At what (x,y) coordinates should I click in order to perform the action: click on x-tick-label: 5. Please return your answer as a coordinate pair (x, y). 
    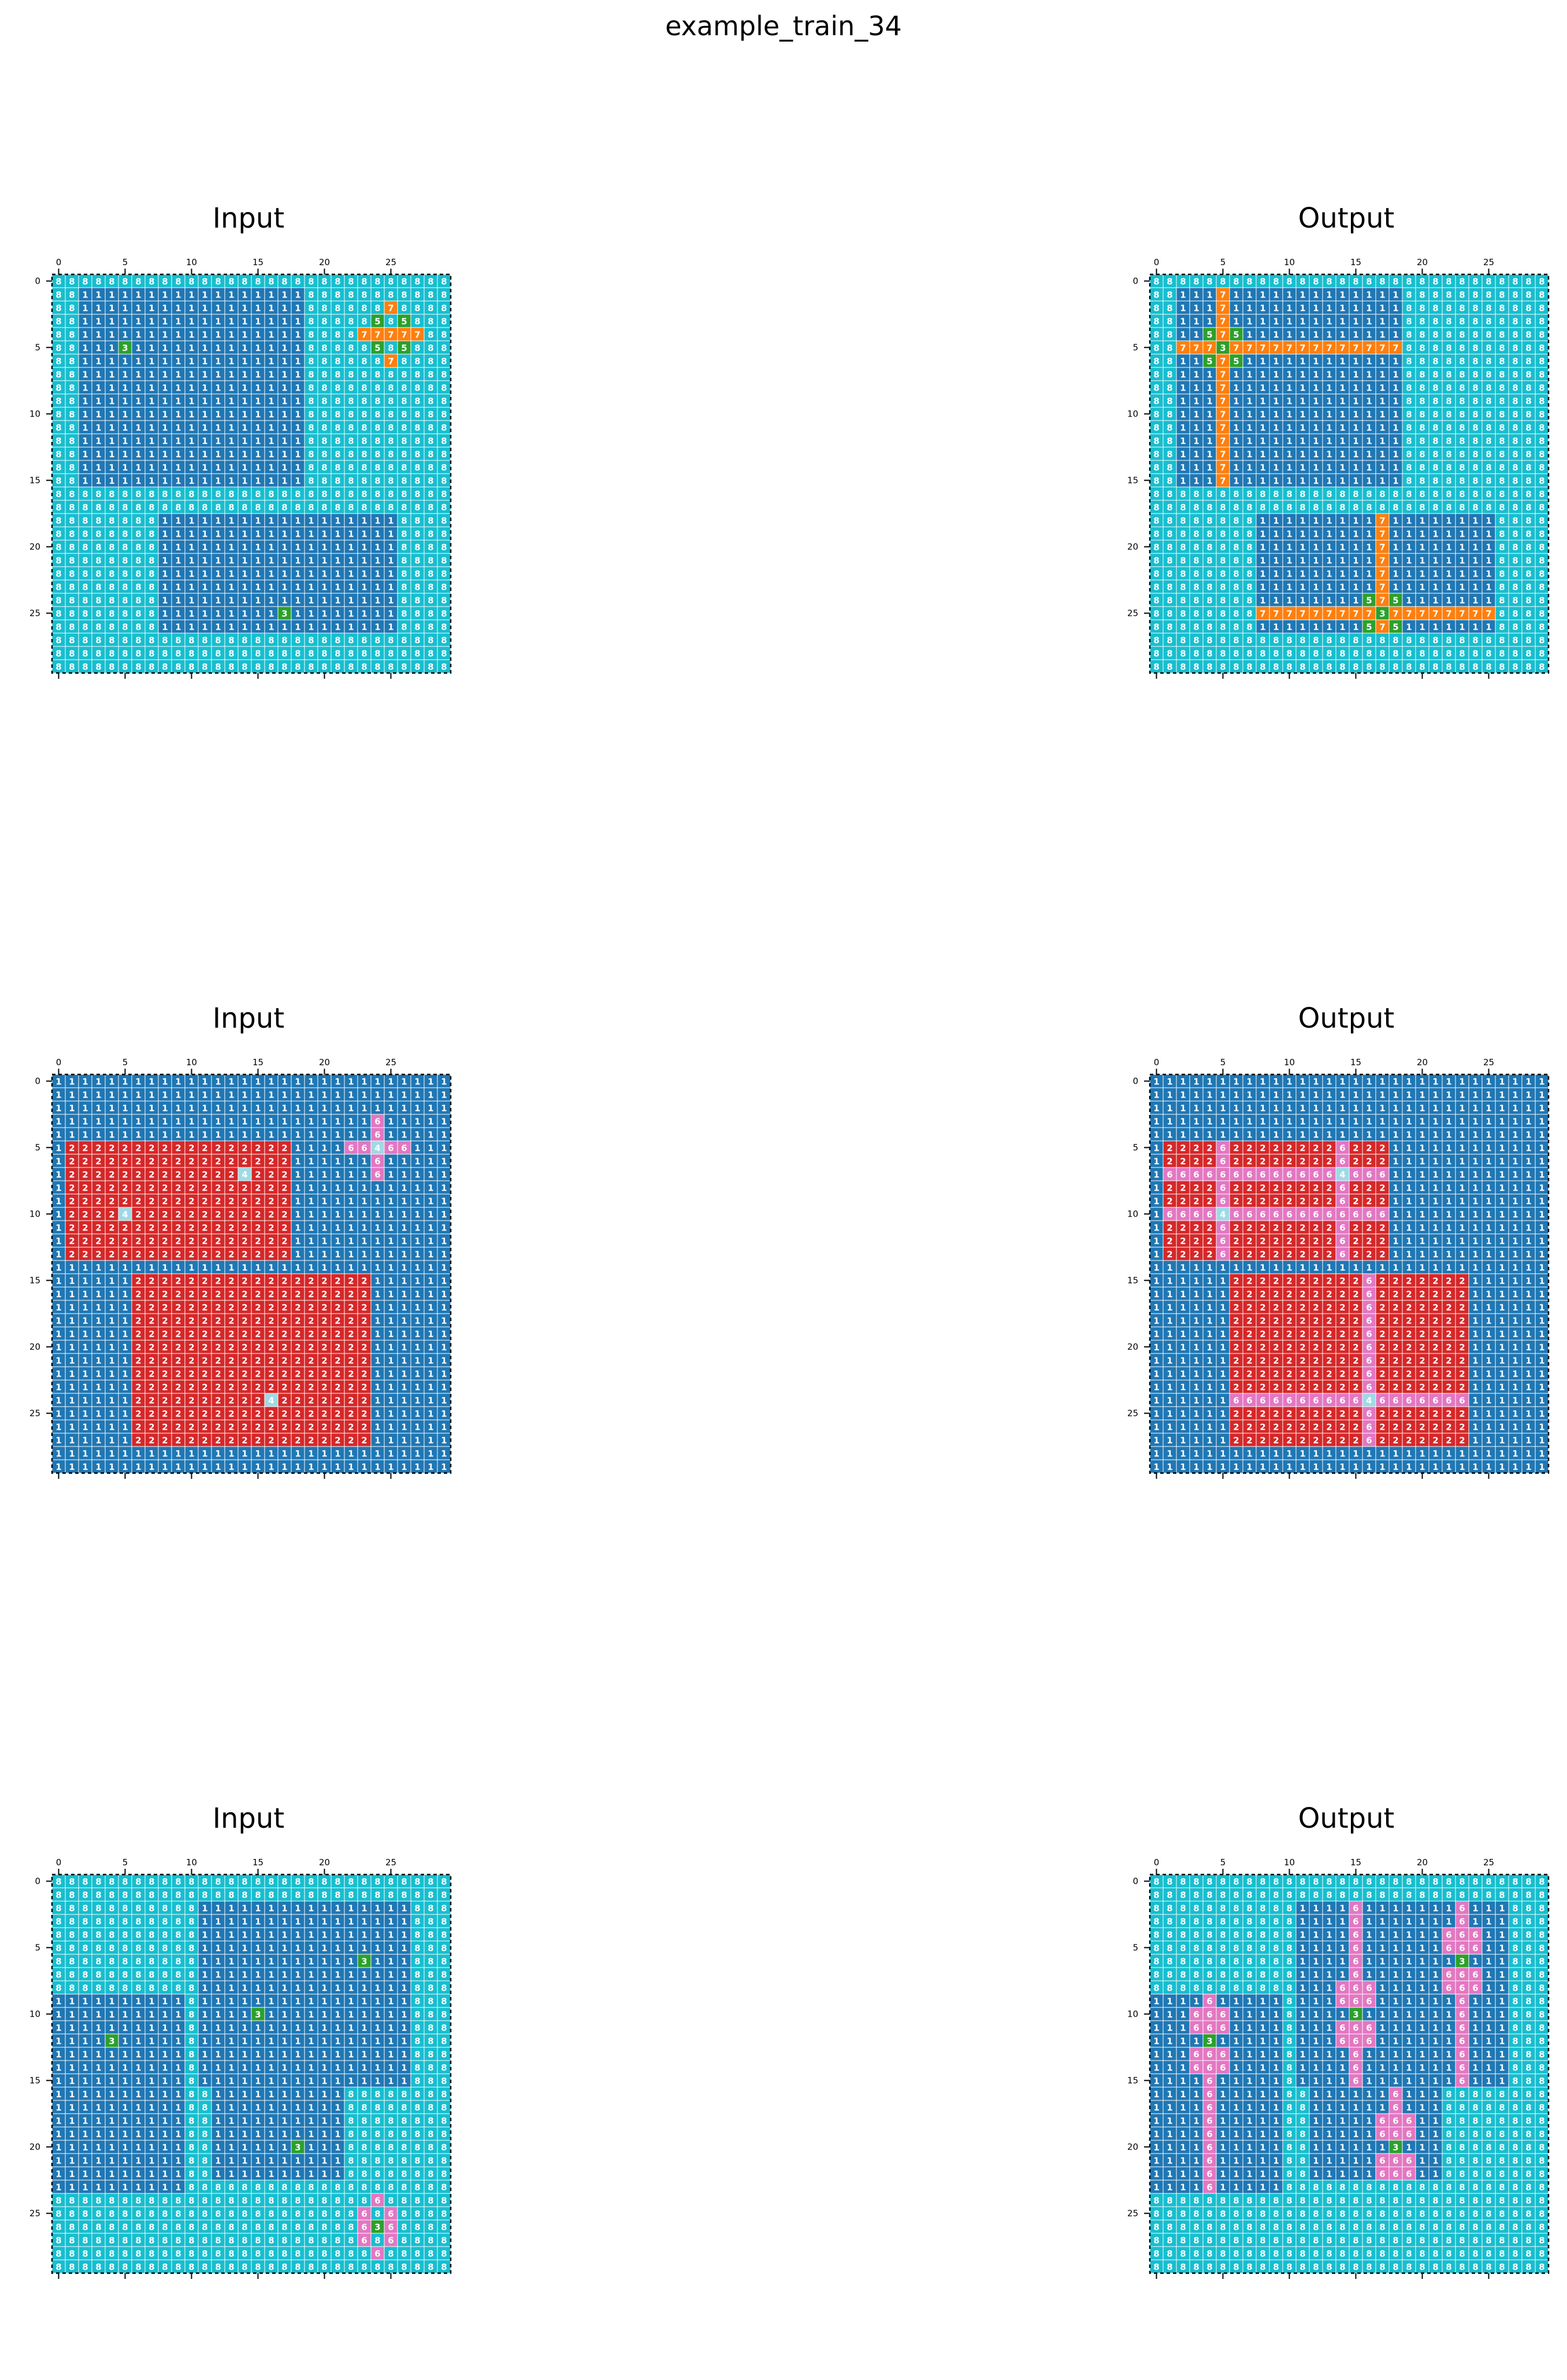
    Looking at the image, I should click on (1223, 262).